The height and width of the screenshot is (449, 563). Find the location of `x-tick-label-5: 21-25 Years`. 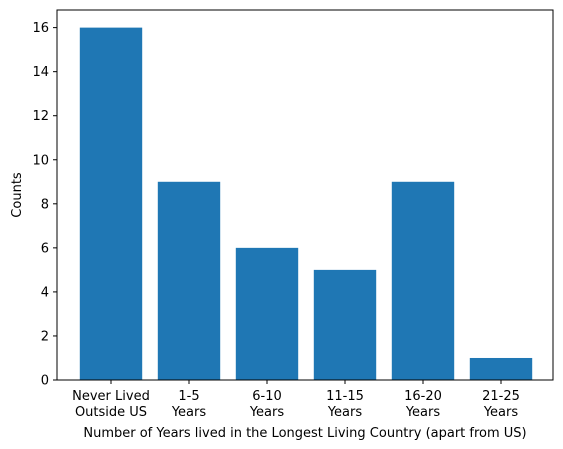

x-tick-label-5: 21-25 Years is located at coordinates (501, 404).